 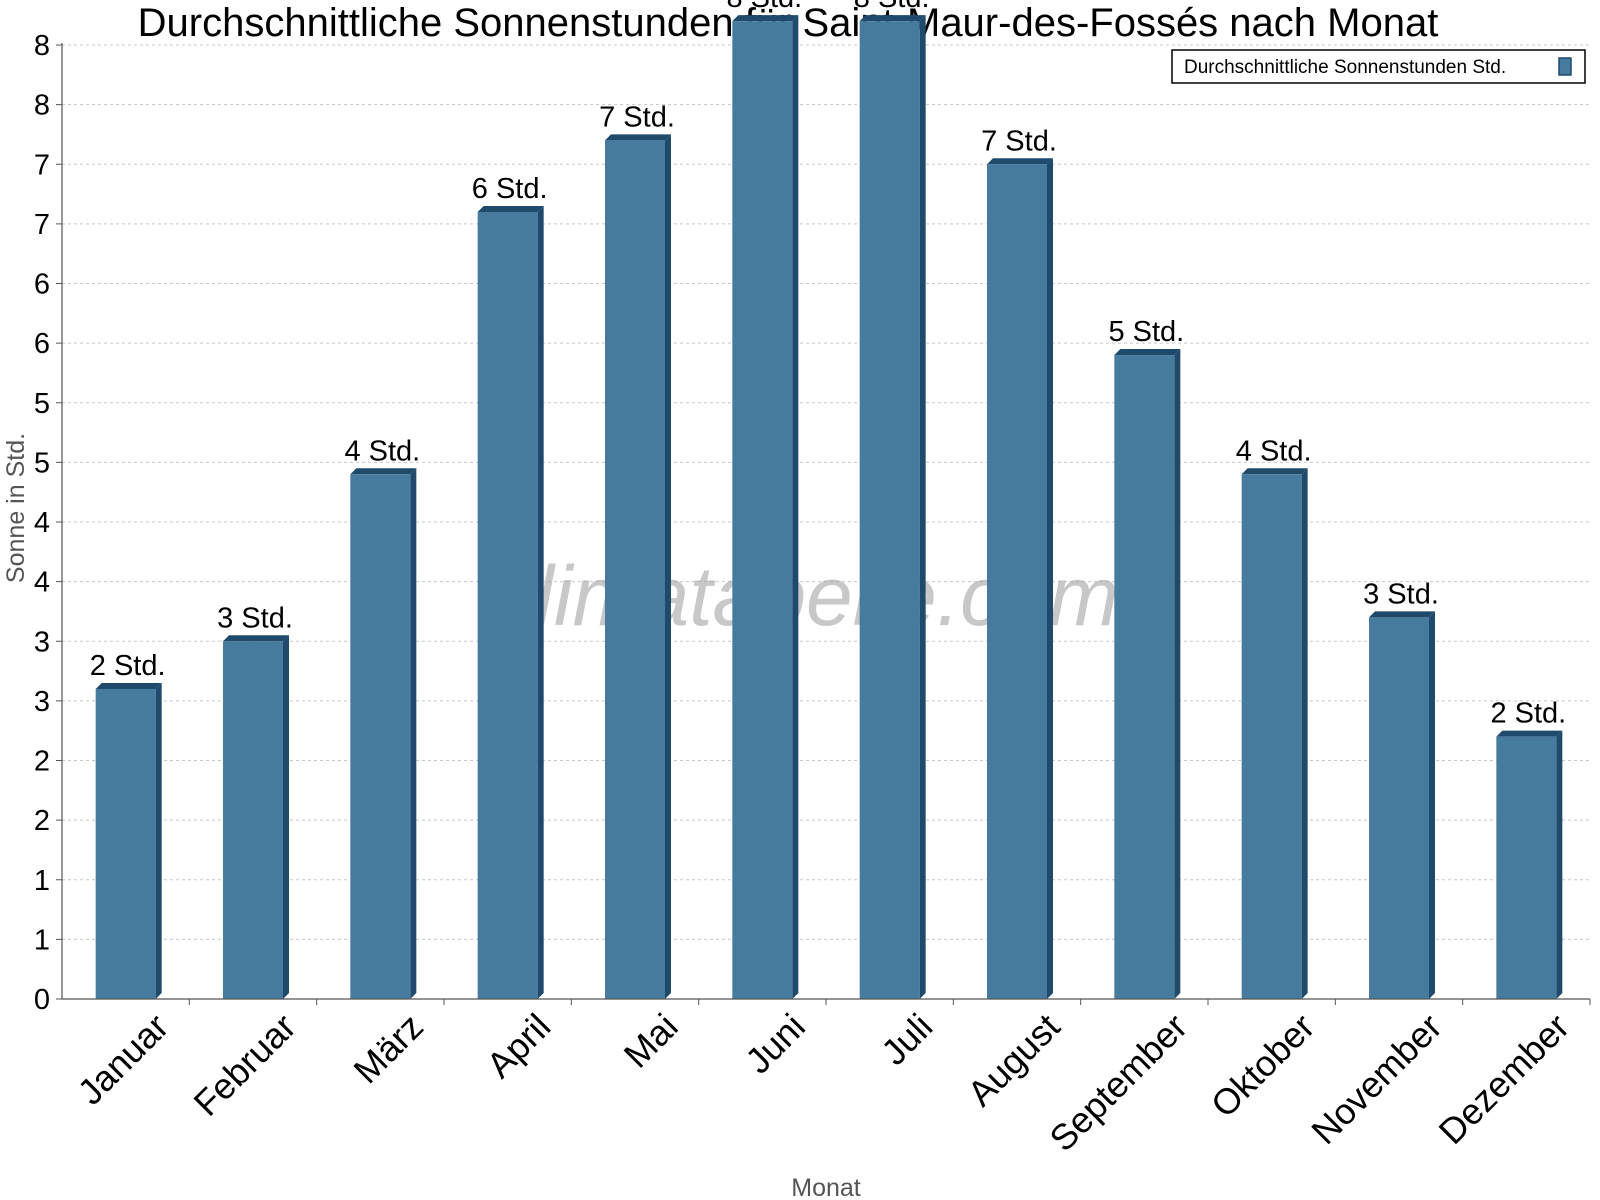 I want to click on data-label: 5 Std., so click(x=1146, y=332).